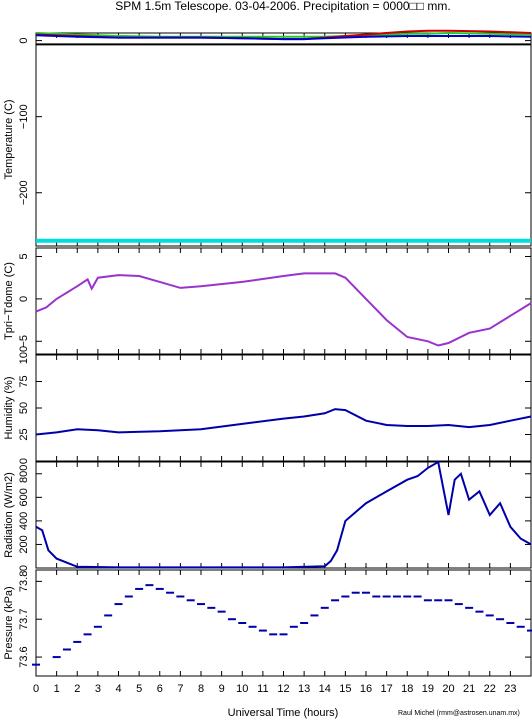 This screenshot has height=719, width=532. Describe the element at coordinates (24, 497) in the screenshot. I see `panel-3-ytick-label: 600` at that location.